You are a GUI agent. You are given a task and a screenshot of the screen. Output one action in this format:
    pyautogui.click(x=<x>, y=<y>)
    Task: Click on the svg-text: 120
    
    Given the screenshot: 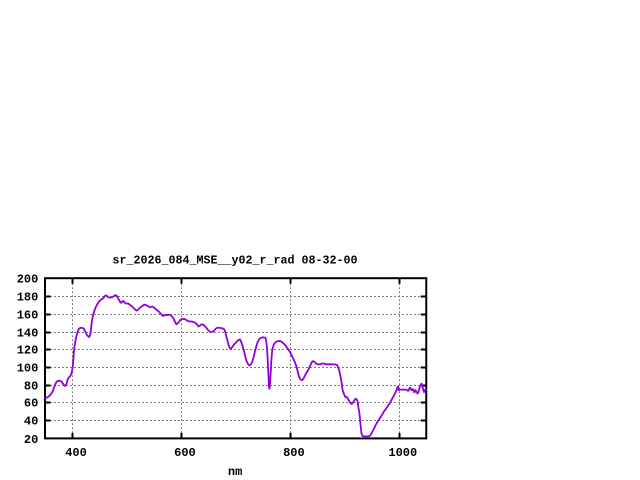 What is the action you would take?
    pyautogui.click(x=28, y=351)
    